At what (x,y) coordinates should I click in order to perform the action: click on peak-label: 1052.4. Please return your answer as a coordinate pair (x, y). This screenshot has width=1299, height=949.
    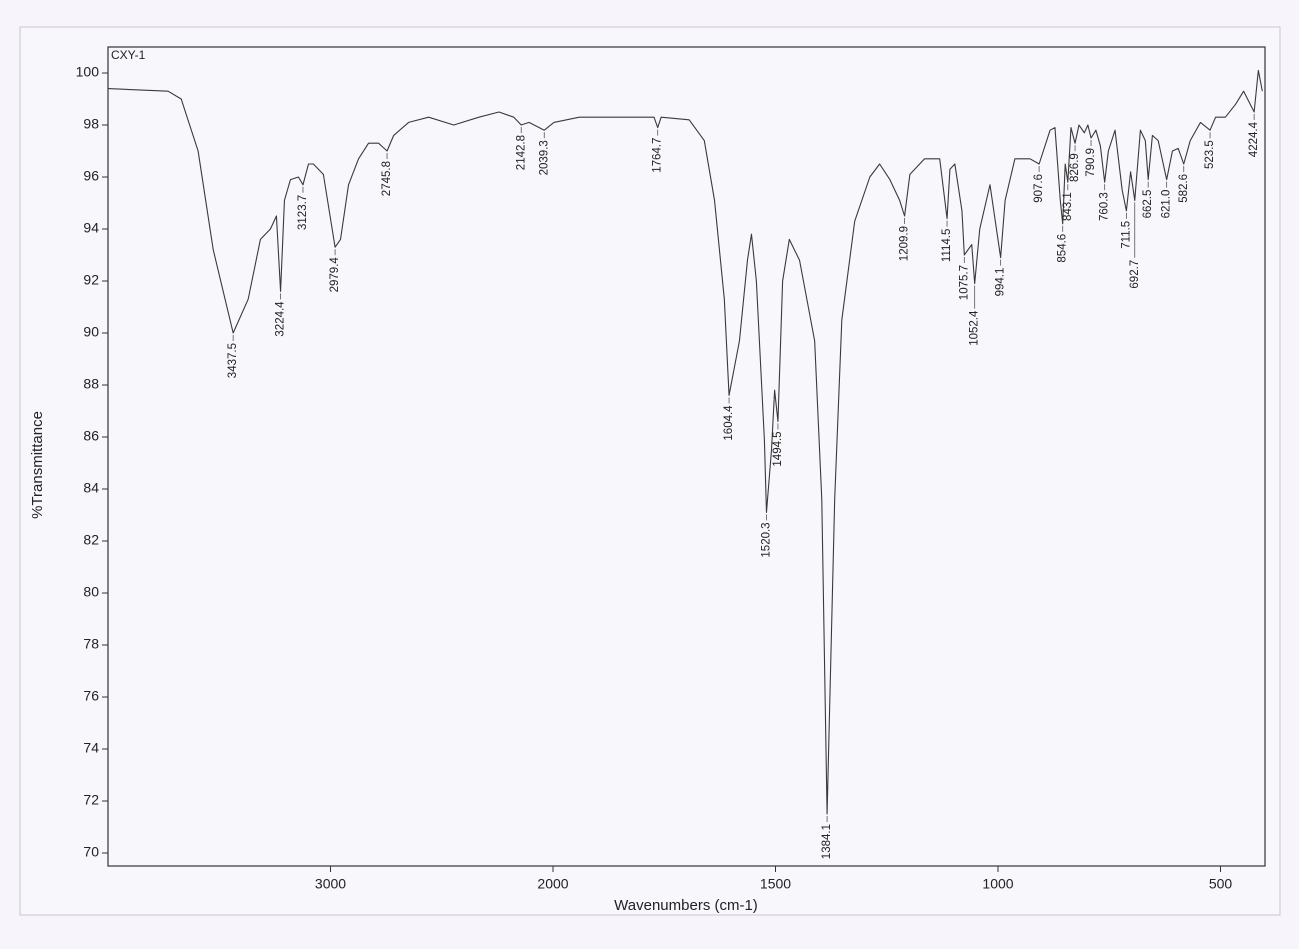
    Looking at the image, I should click on (975, 328).